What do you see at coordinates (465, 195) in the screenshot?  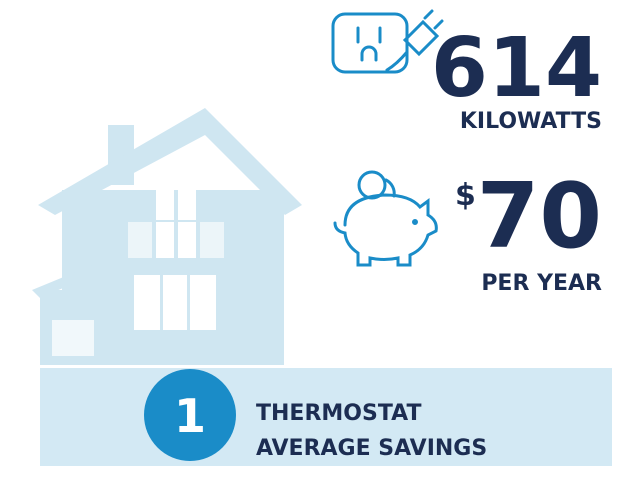 I see `stat-currency: $` at bounding box center [465, 195].